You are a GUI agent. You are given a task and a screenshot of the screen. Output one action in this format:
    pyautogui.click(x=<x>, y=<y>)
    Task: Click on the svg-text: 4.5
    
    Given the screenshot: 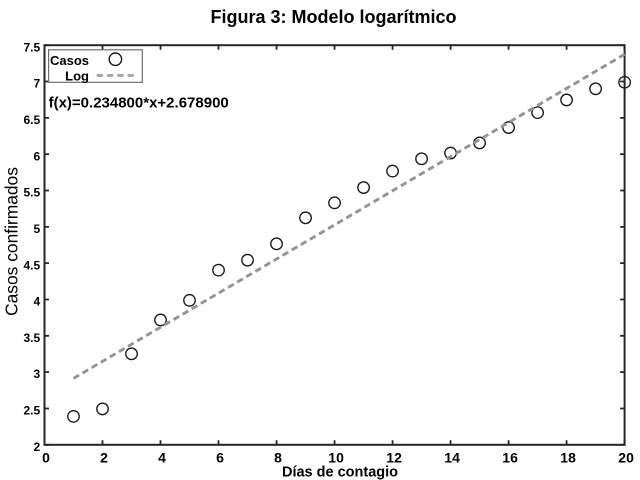 What is the action you would take?
    pyautogui.click(x=32, y=265)
    